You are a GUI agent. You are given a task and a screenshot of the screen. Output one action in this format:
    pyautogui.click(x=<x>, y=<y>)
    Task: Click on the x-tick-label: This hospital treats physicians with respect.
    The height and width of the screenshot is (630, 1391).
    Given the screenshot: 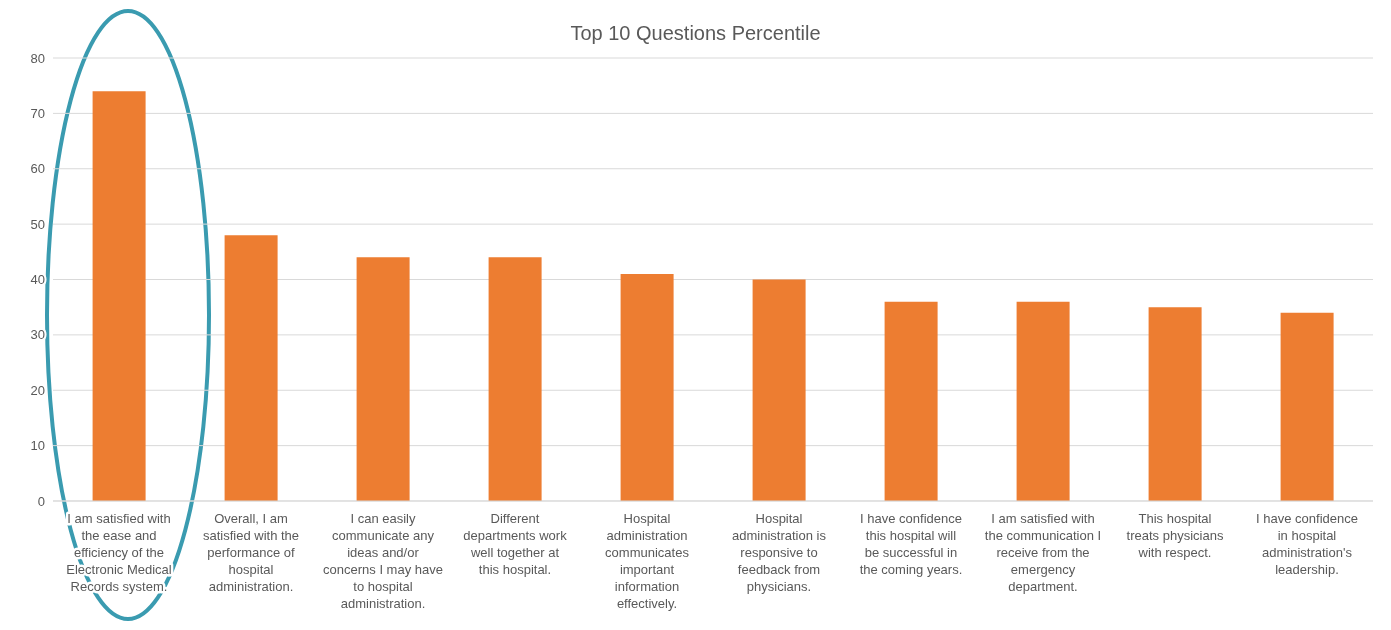 What is the action you would take?
    pyautogui.click(x=1175, y=535)
    